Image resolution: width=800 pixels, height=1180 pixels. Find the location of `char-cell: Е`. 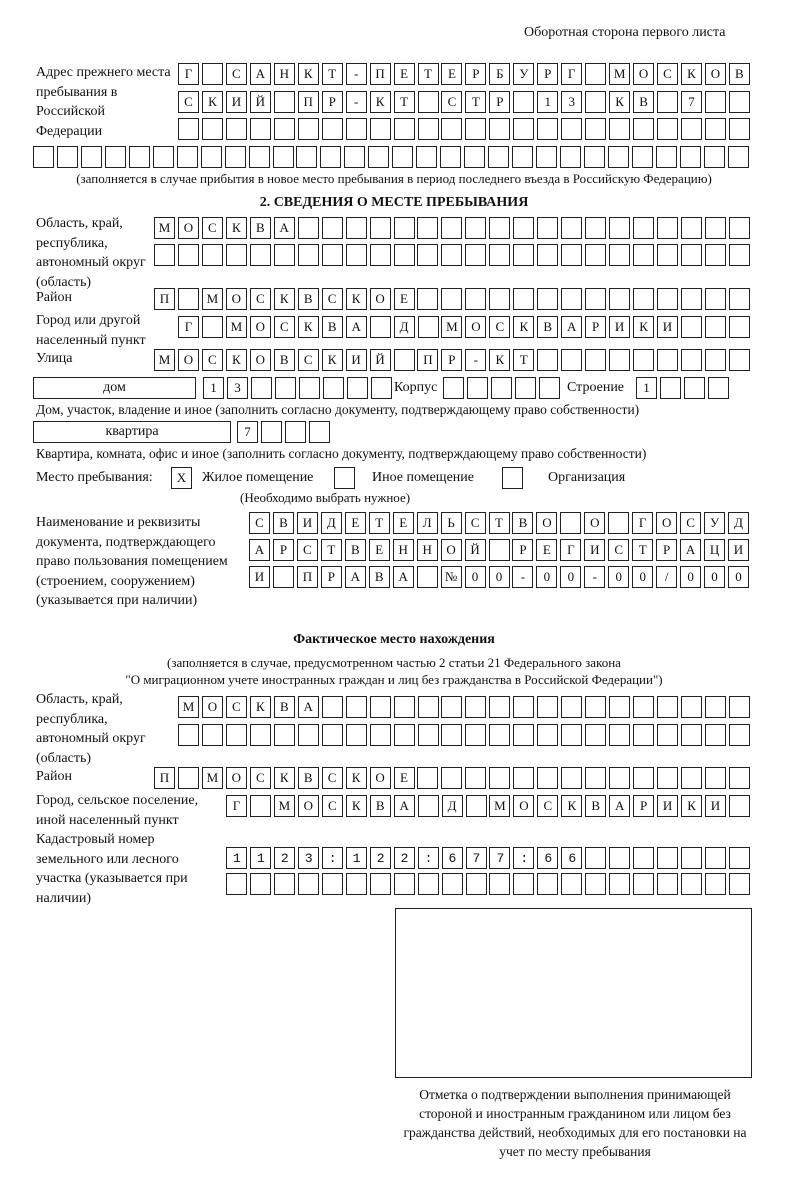

char-cell: Е is located at coordinates (379, 550).